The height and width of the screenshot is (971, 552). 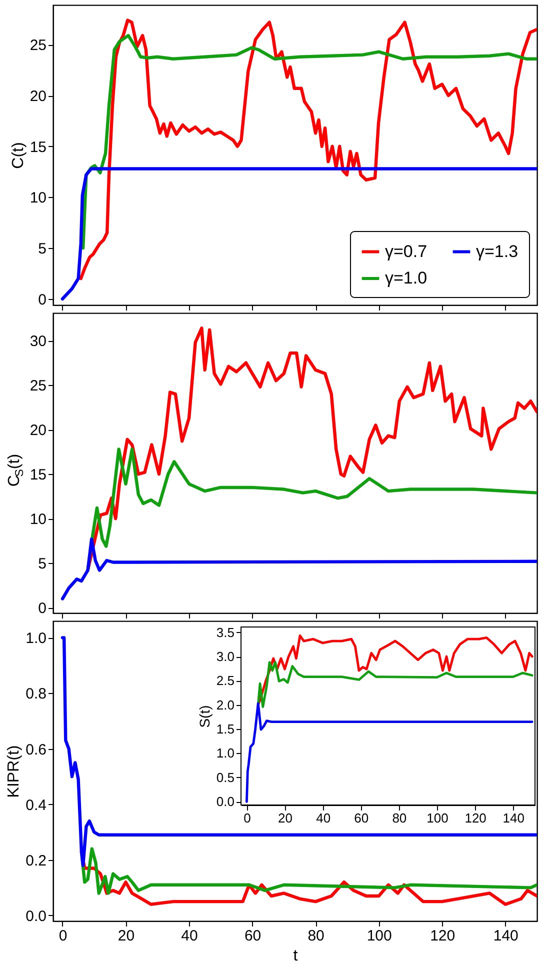 I want to click on y-tick-label: 0.6, so click(x=36, y=749).